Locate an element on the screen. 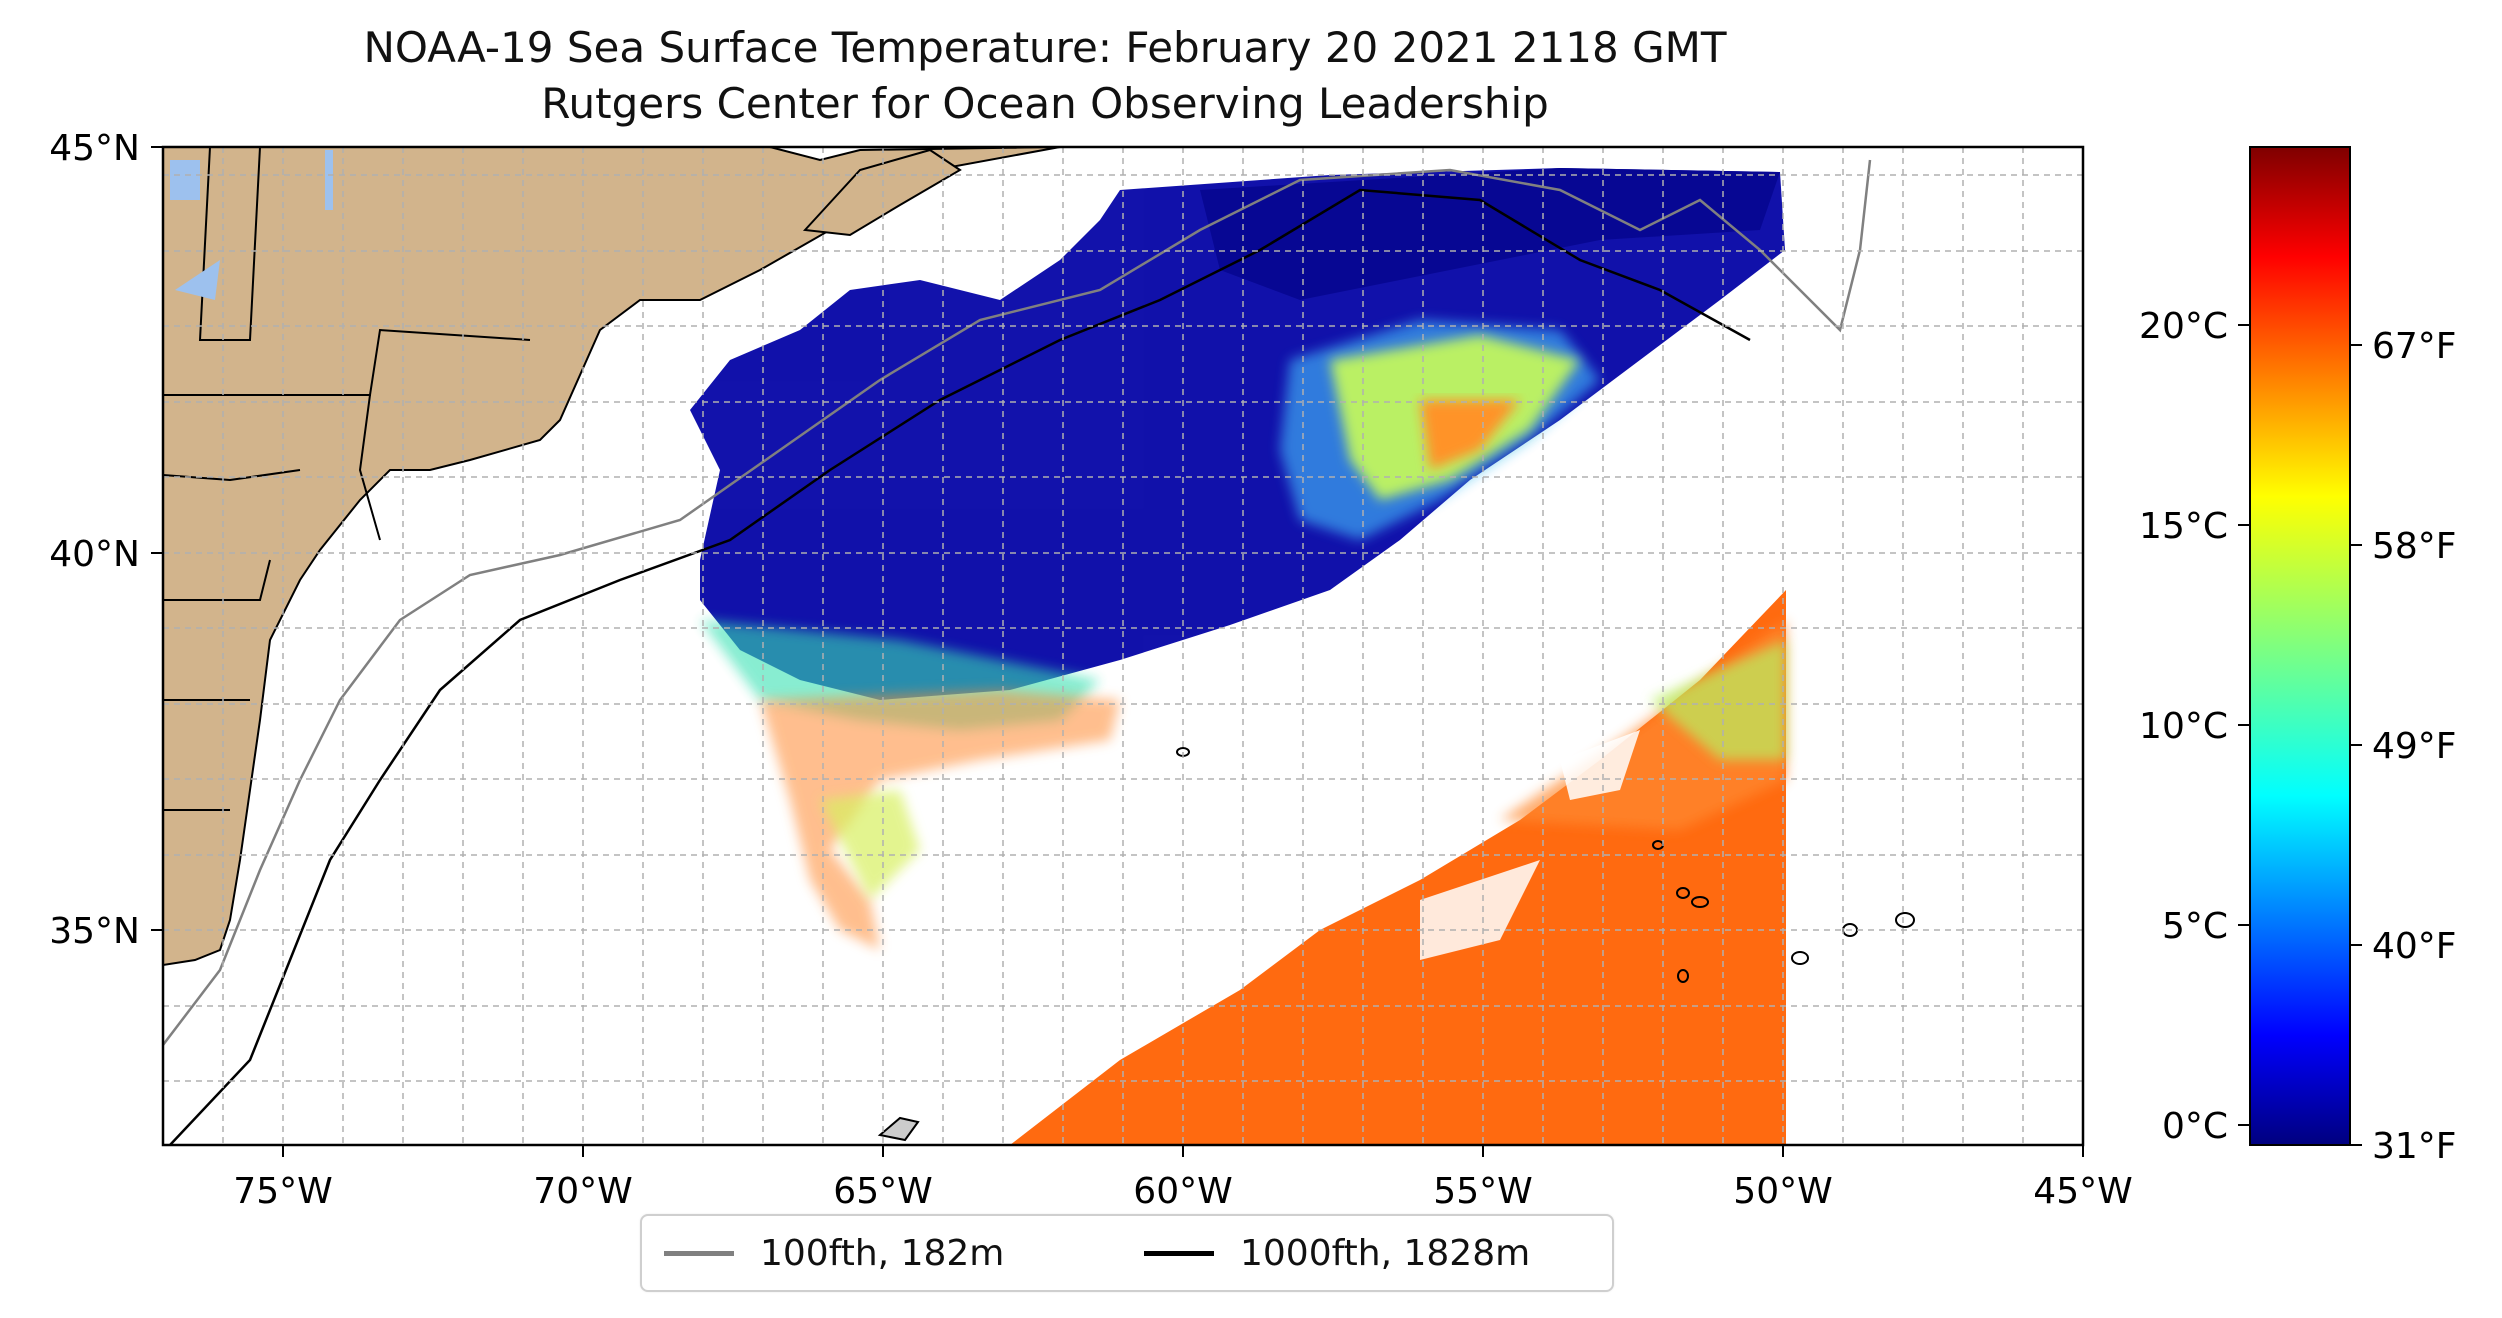  cbar-f-31: 31°F is located at coordinates (2414, 1146).